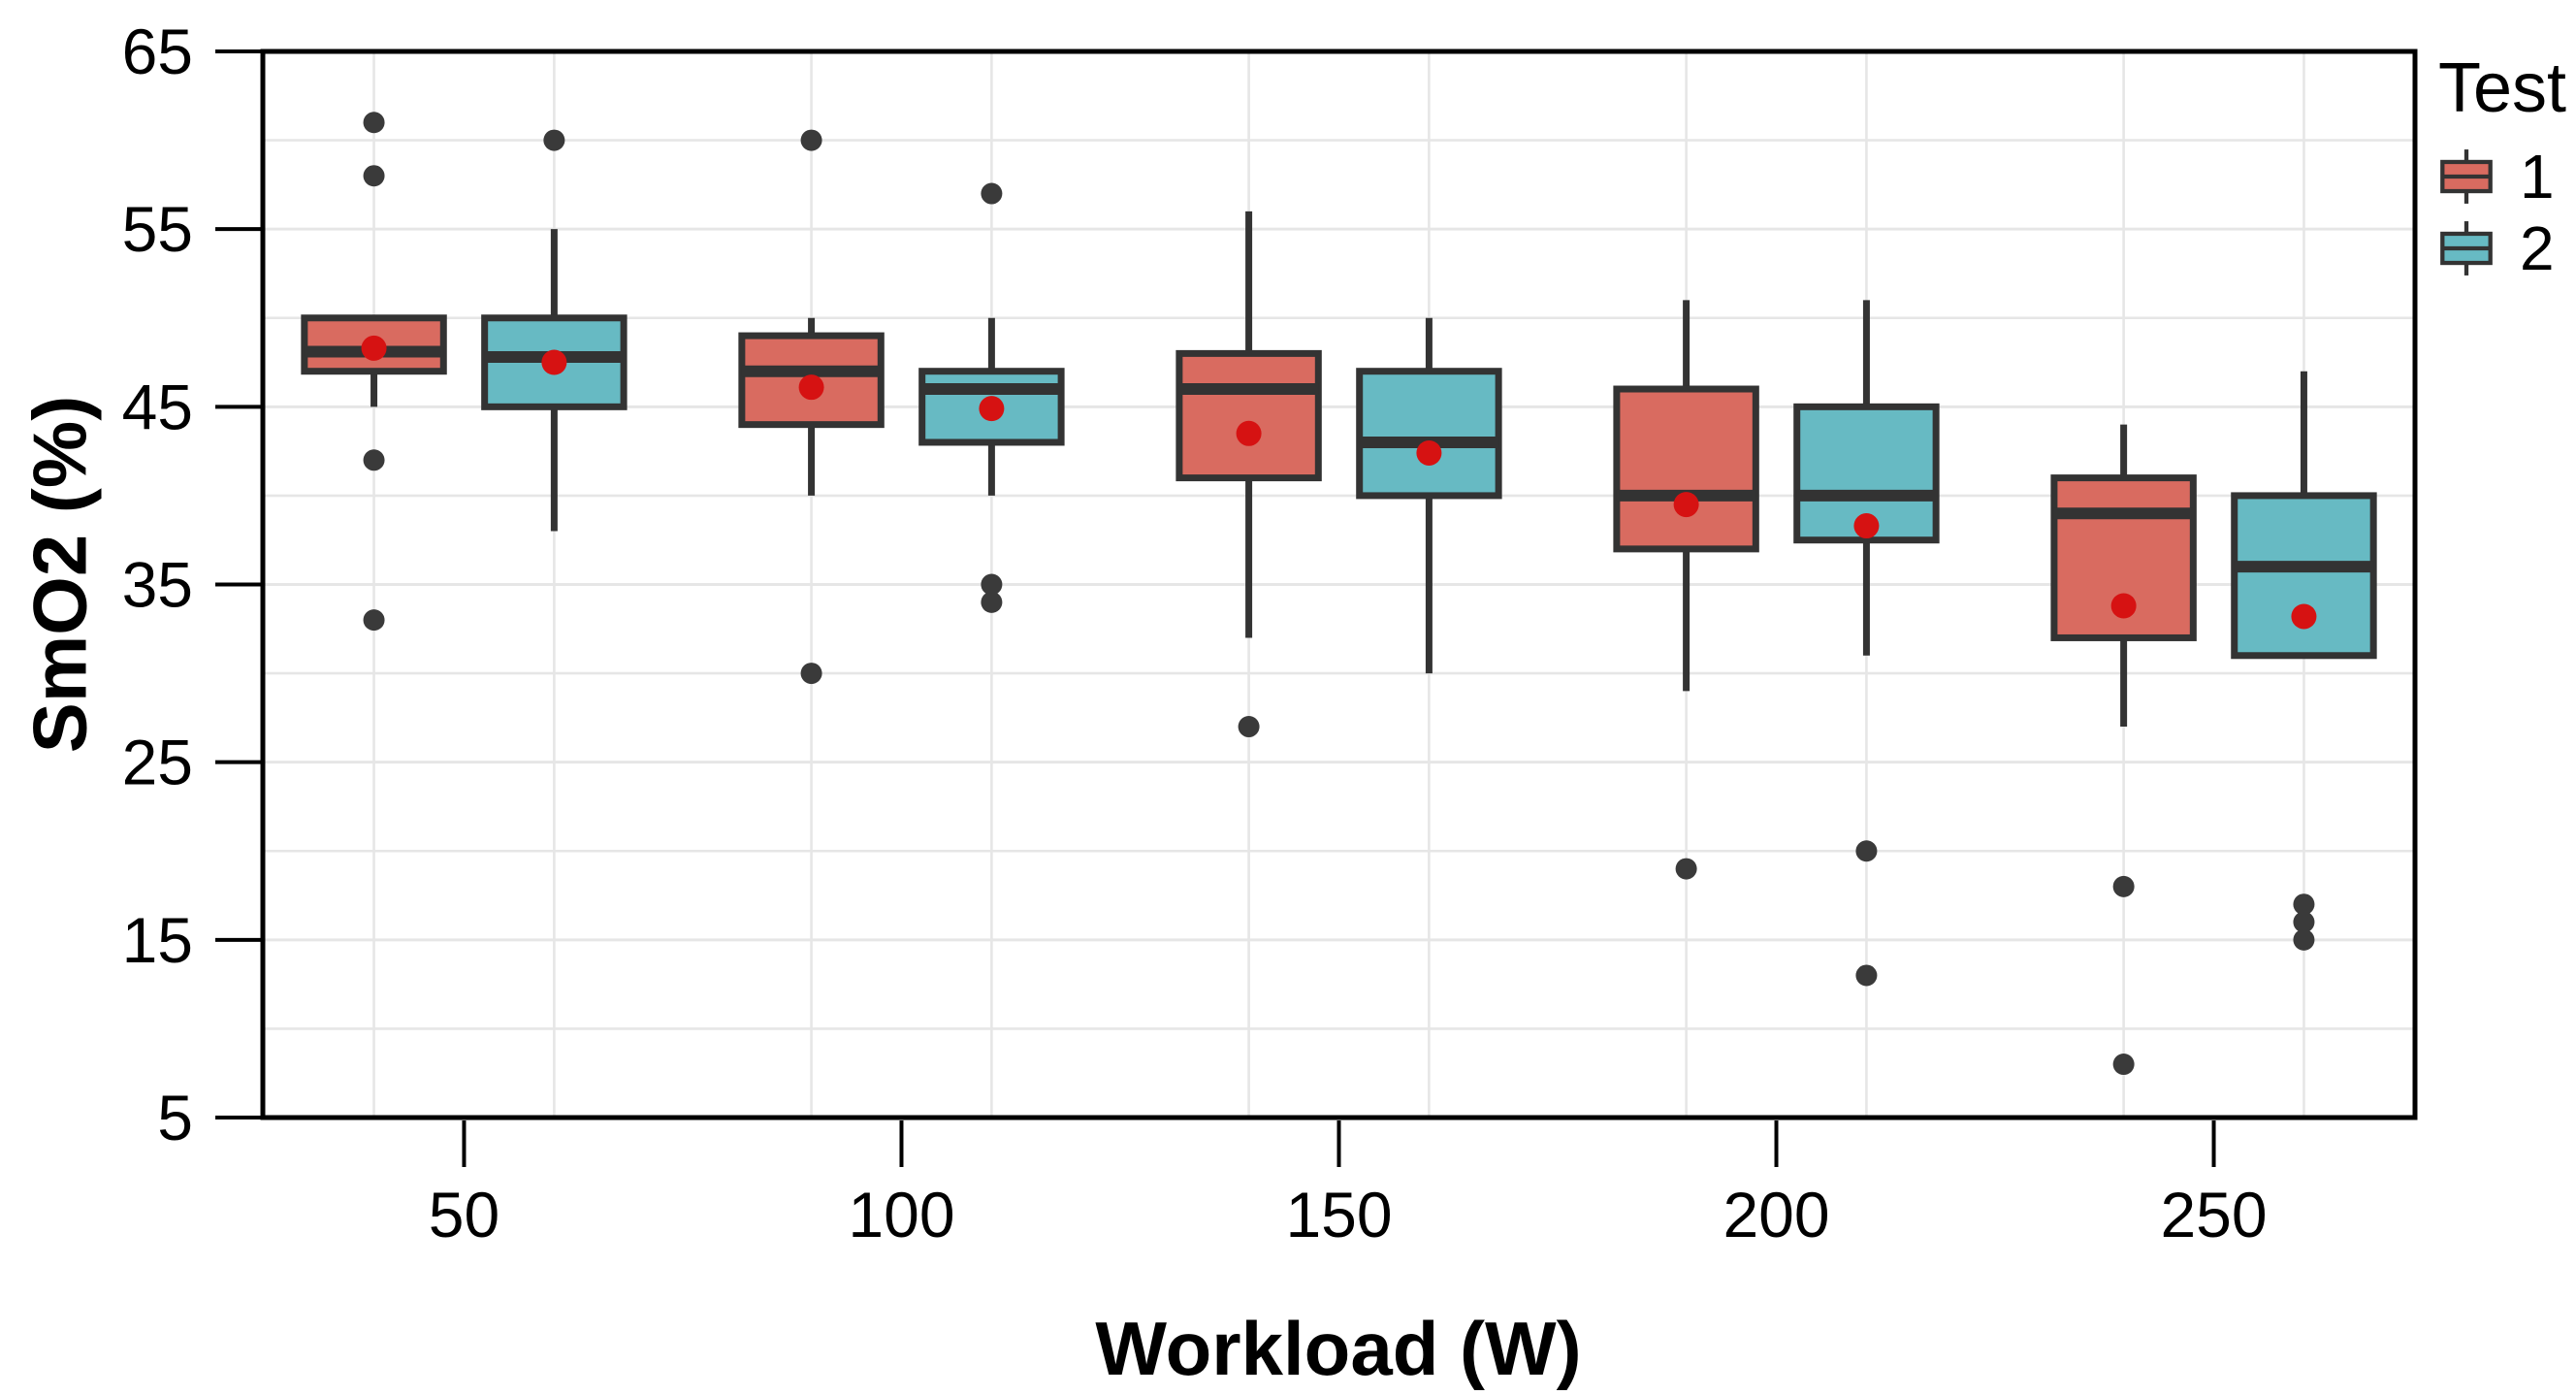 The height and width of the screenshot is (1395, 2576). Describe the element at coordinates (464, 1215) in the screenshot. I see `x-tick-label: 50` at that location.